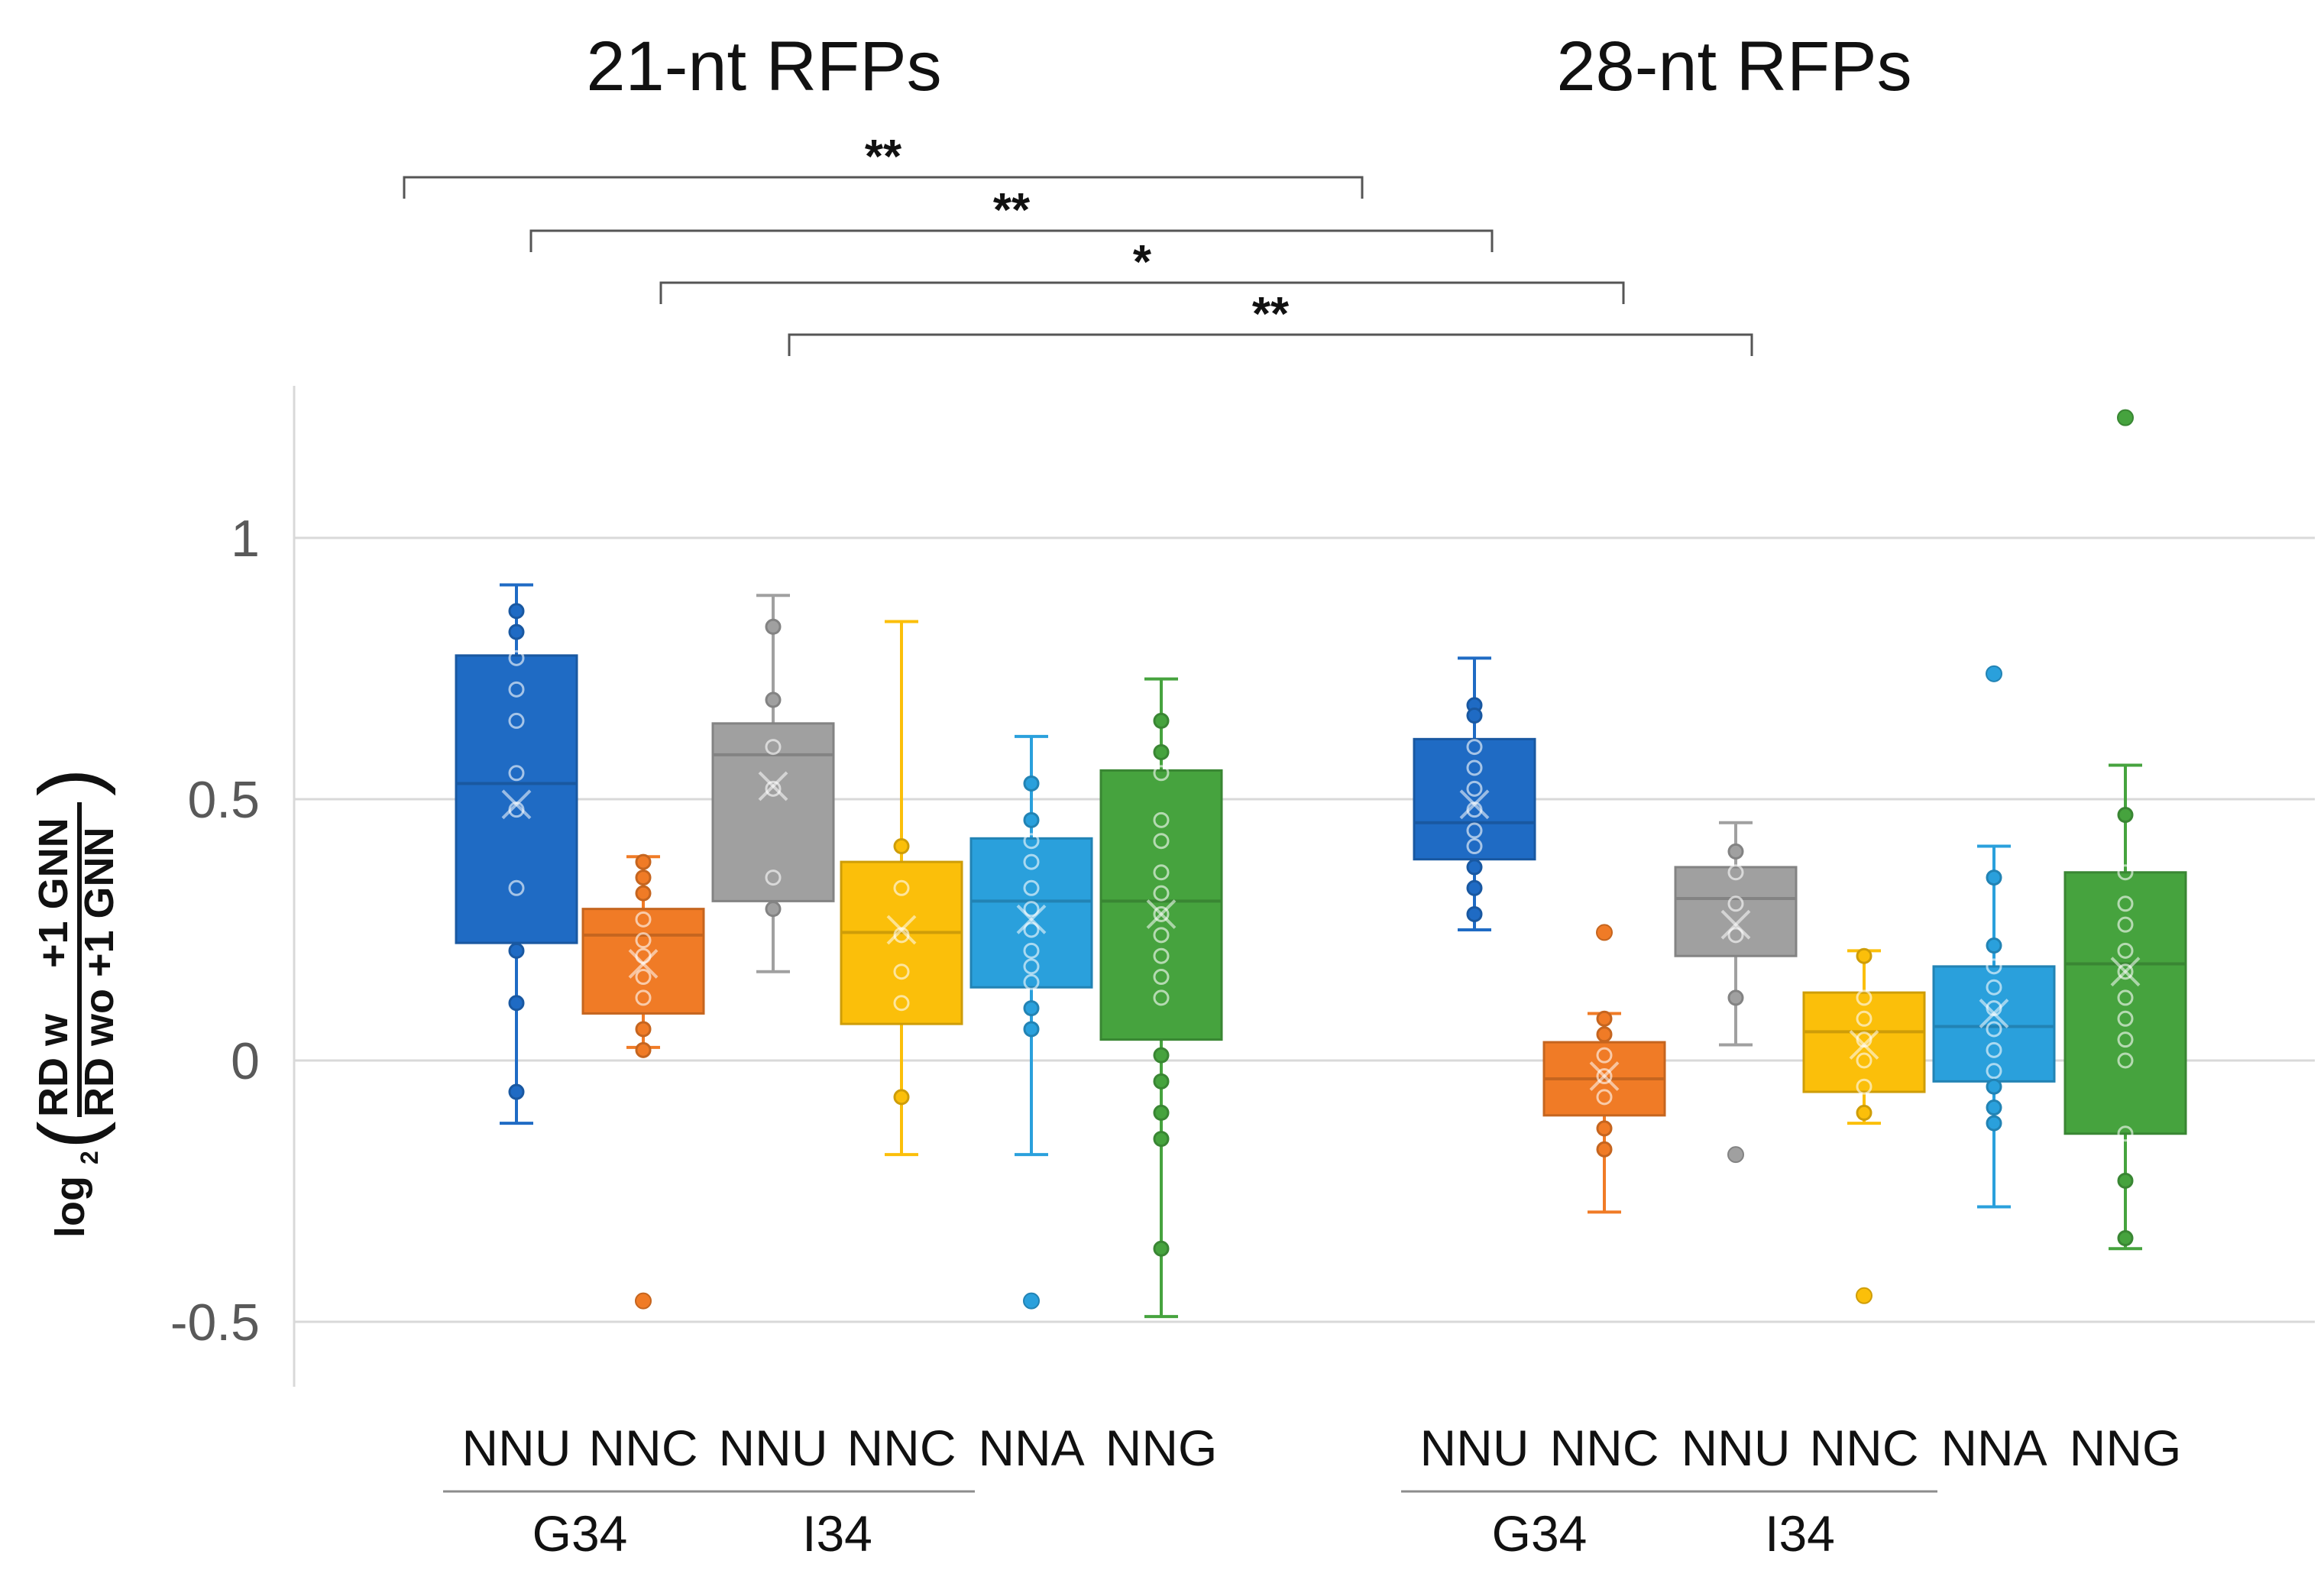 The width and height of the screenshot is (2324, 1577). Describe the element at coordinates (1864, 1125) in the screenshot. I see `box-28nt-nnc-i34` at that location.